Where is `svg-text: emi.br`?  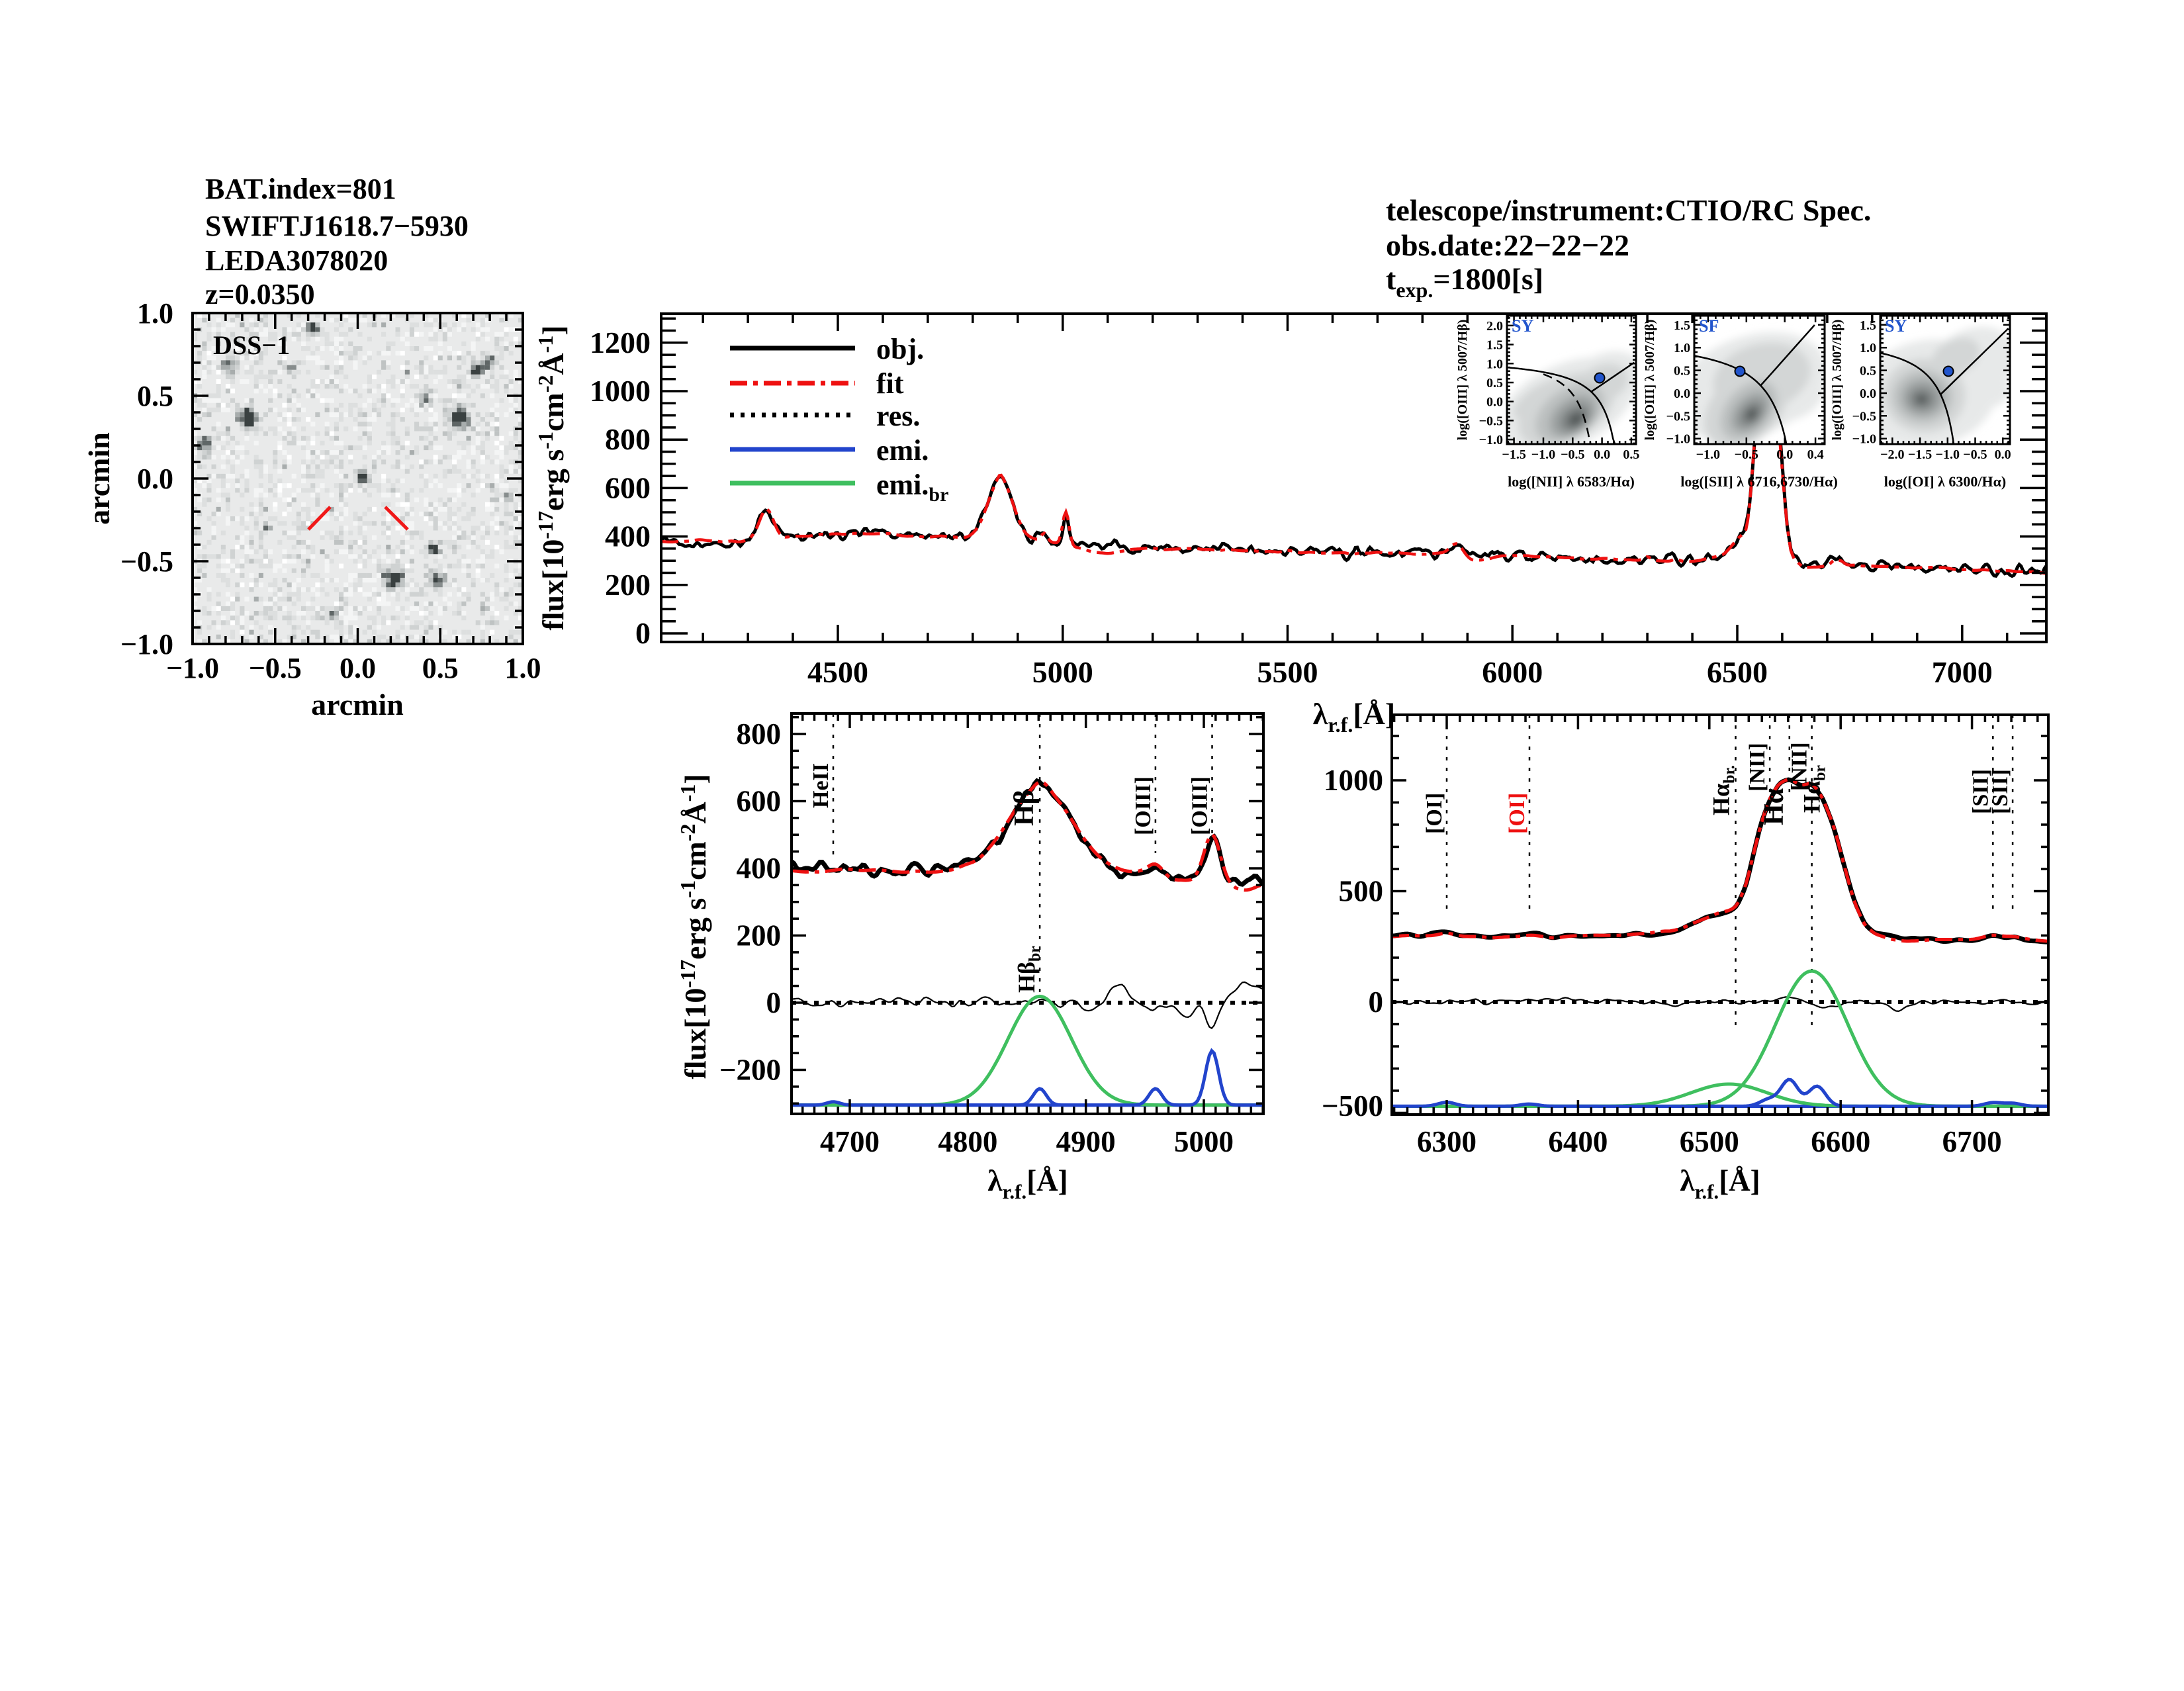
svg-text: emi.br is located at coordinates (912, 487).